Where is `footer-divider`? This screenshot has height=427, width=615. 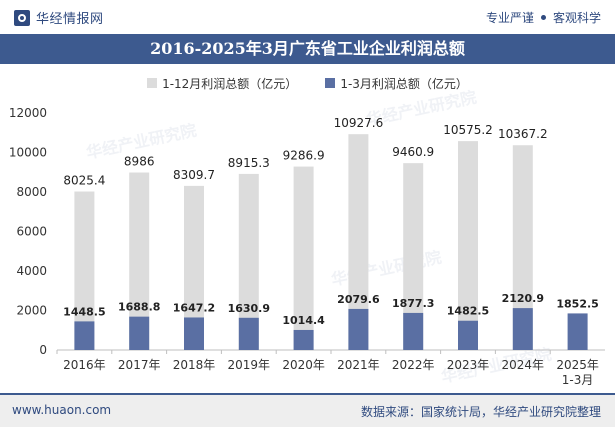 footer-divider is located at coordinates (307, 394).